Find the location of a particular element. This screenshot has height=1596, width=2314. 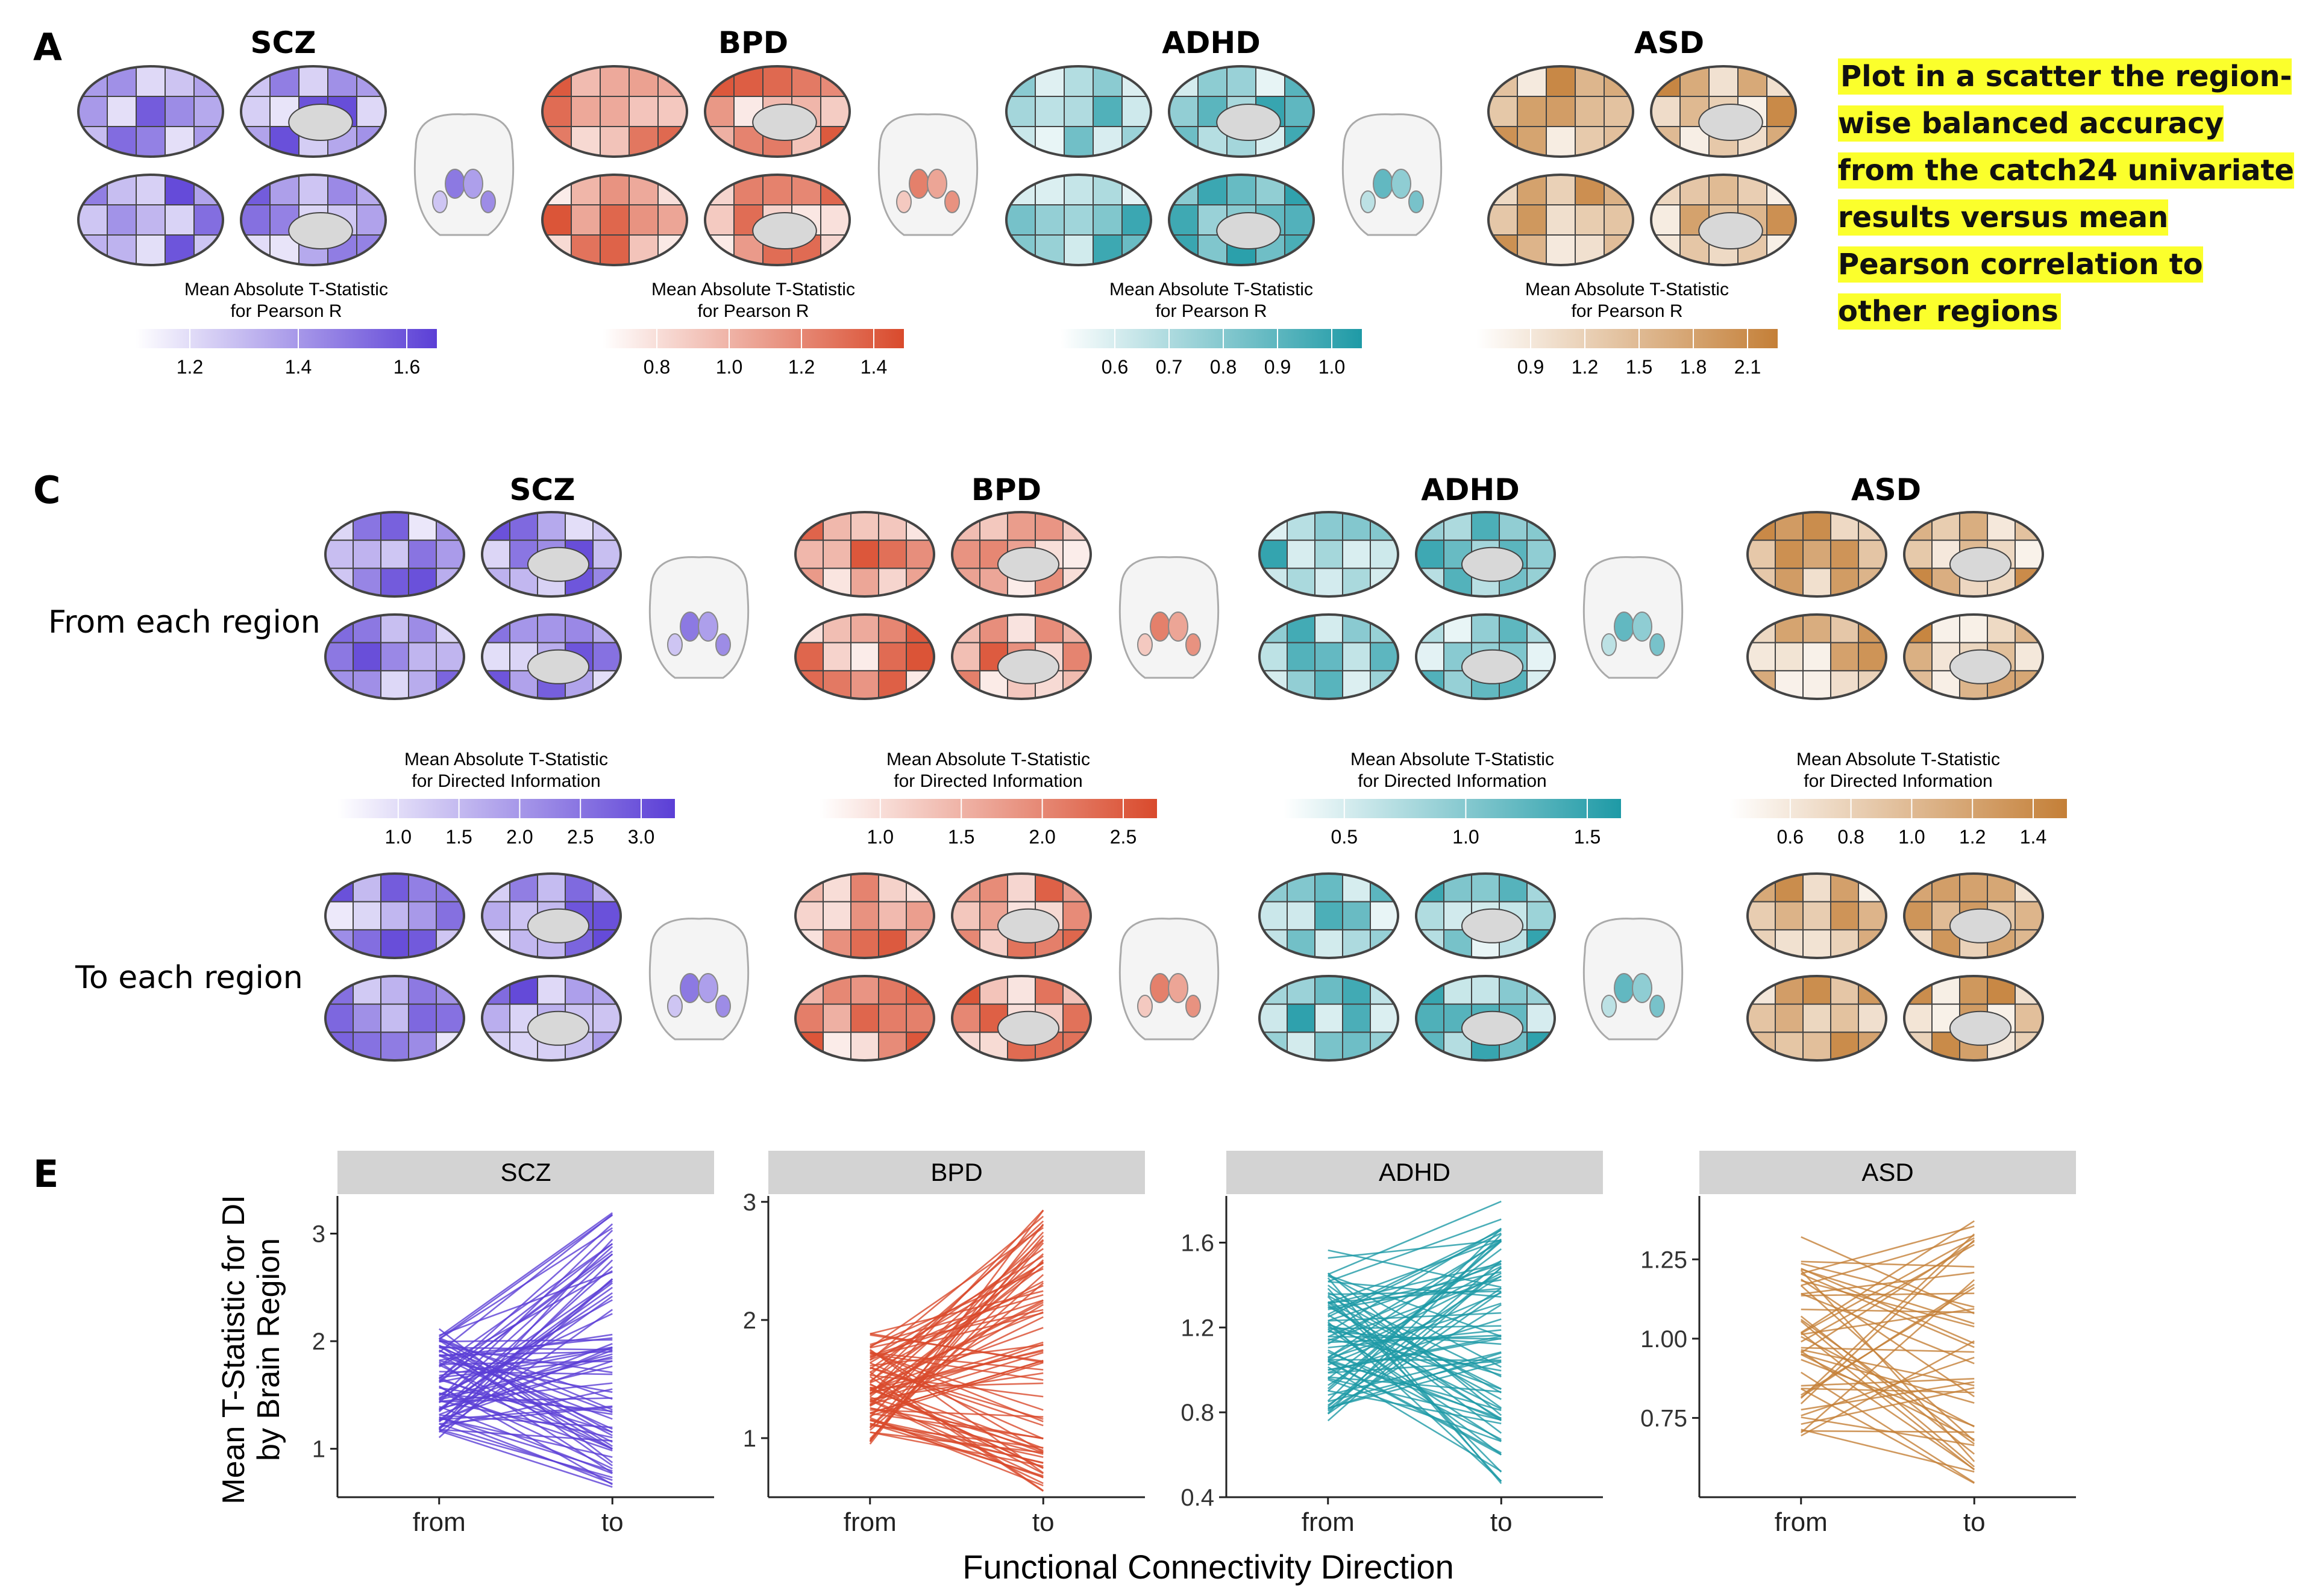

facet-bpd-strip is located at coordinates (957, 1172).